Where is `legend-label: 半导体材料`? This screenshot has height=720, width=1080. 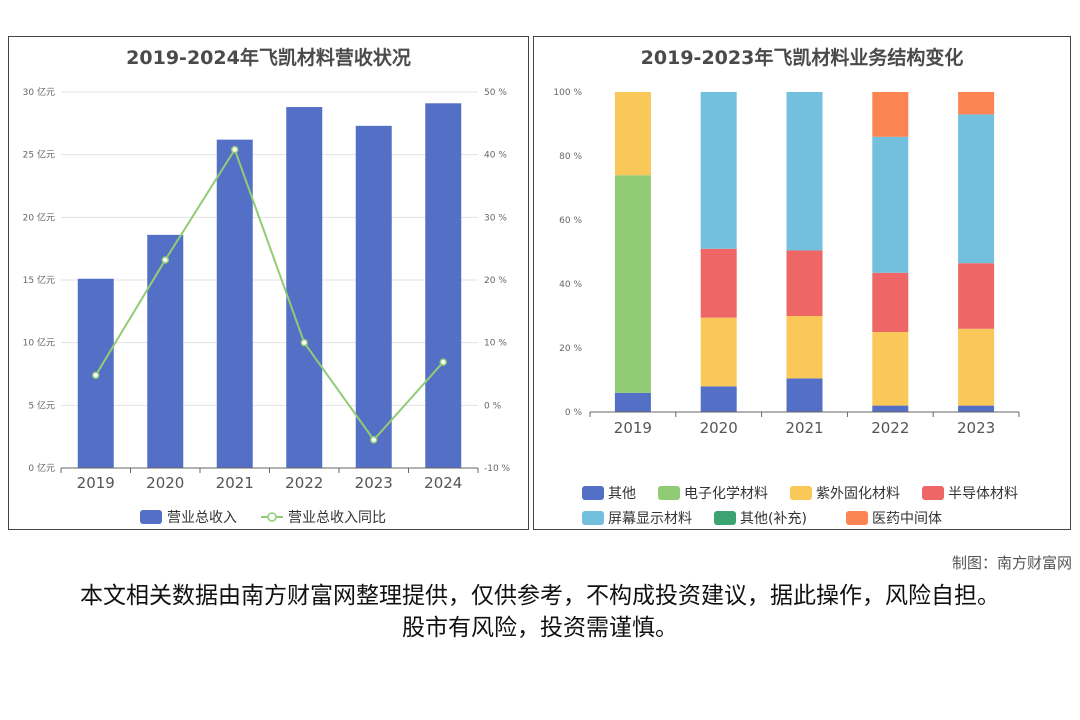
legend-label: 半导体材料 is located at coordinates (983, 494).